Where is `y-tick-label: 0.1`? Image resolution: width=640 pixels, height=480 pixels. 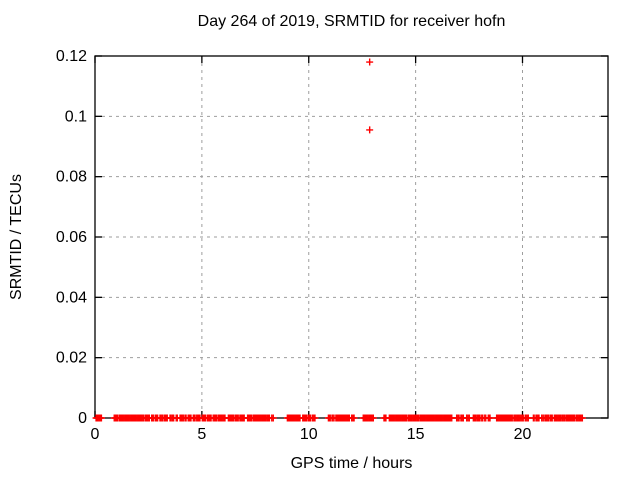 y-tick-label: 0.1 is located at coordinates (76, 116).